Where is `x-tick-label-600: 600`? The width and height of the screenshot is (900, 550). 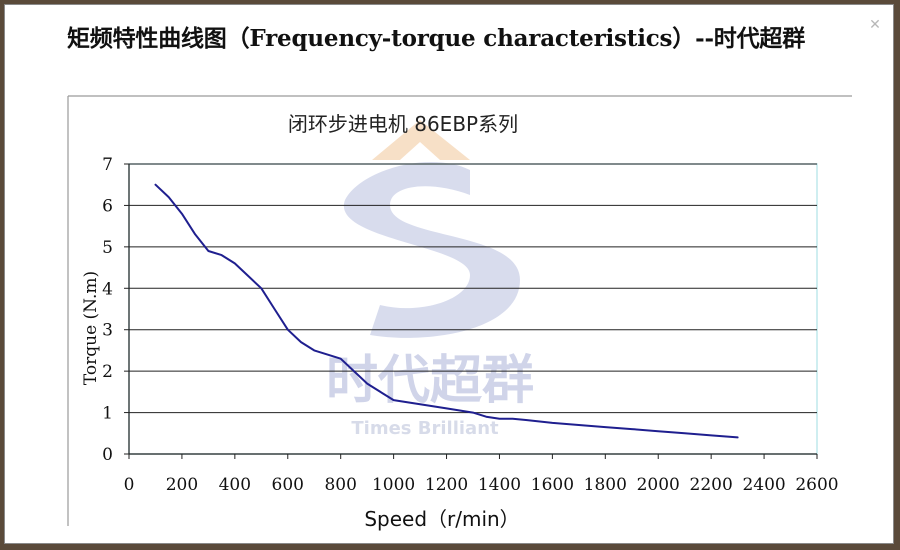
x-tick-label-600: 600 is located at coordinates (288, 485).